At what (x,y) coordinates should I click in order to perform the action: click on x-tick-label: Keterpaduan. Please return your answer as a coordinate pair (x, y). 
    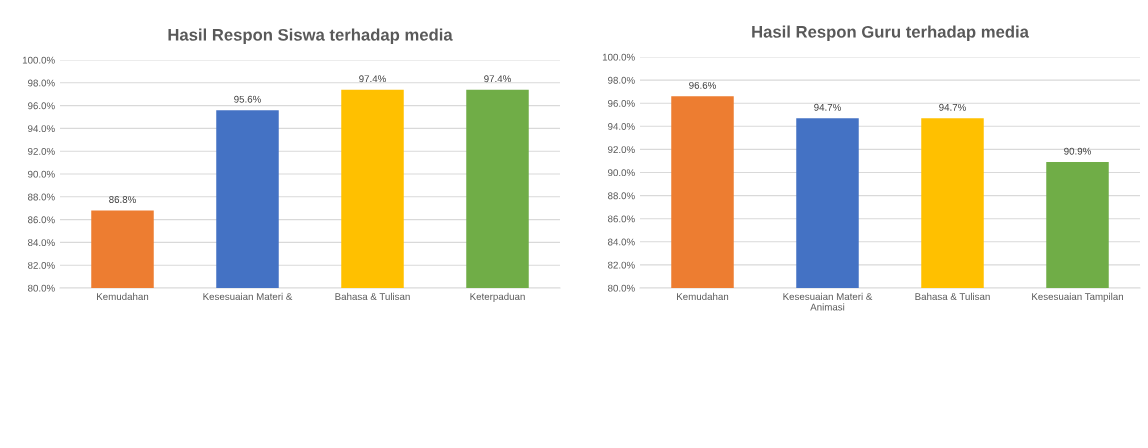
    Looking at the image, I should click on (497, 297).